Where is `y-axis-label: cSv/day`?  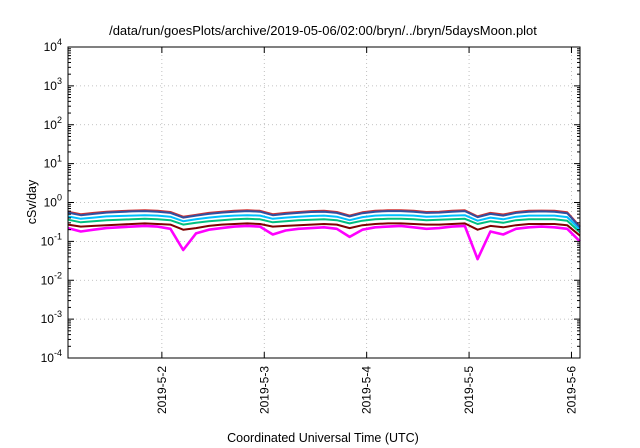 y-axis-label: cSv/day is located at coordinates (32, 201).